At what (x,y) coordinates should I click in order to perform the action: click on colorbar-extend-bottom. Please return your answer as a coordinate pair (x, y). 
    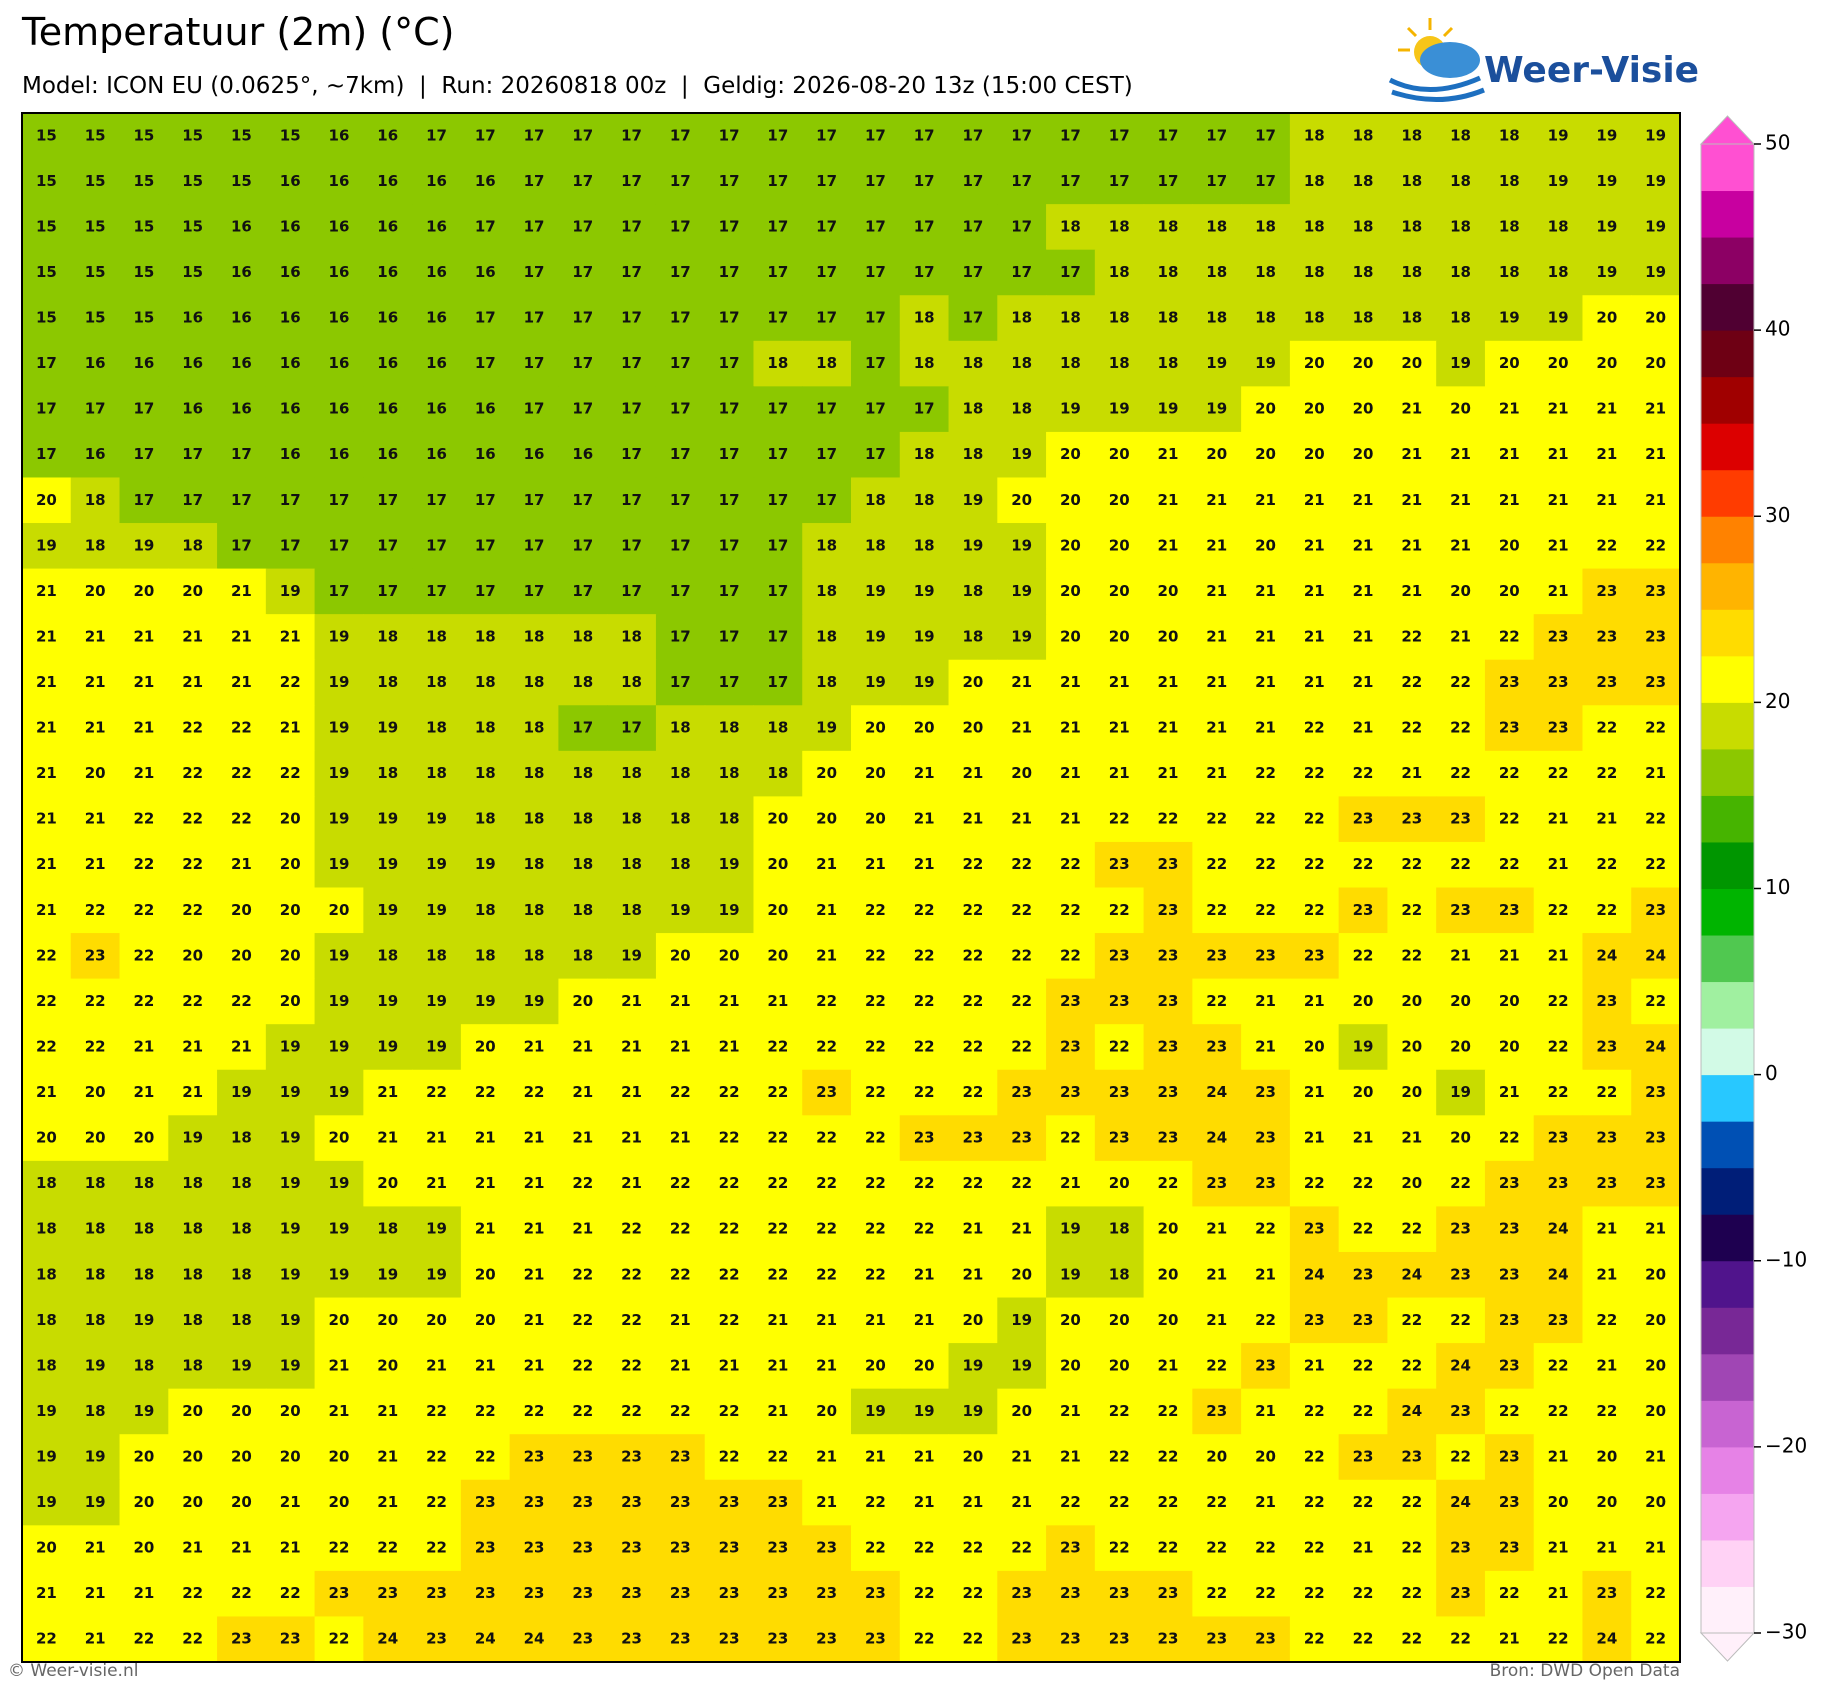
    Looking at the image, I should click on (1727, 1647).